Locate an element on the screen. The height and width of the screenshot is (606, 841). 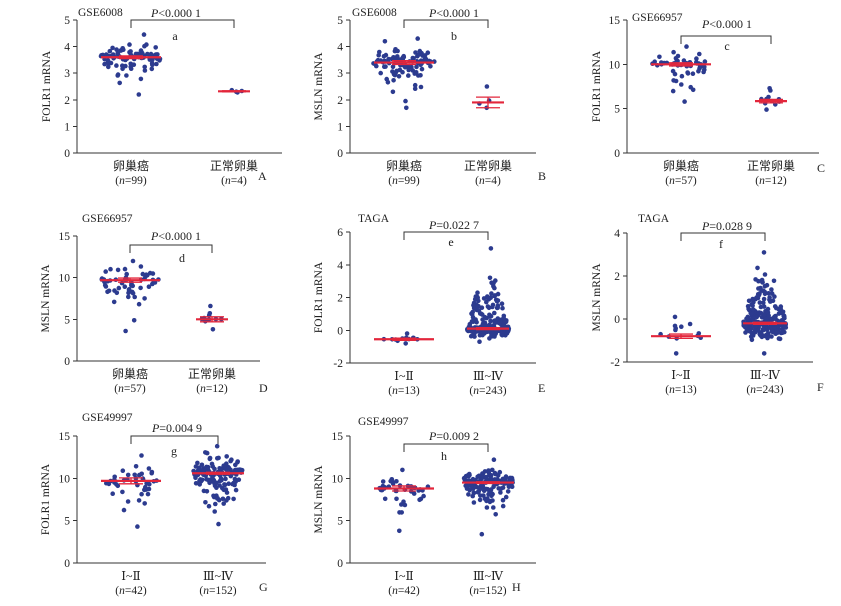
group-n-label: (n=57) is located at coordinates (681, 181).